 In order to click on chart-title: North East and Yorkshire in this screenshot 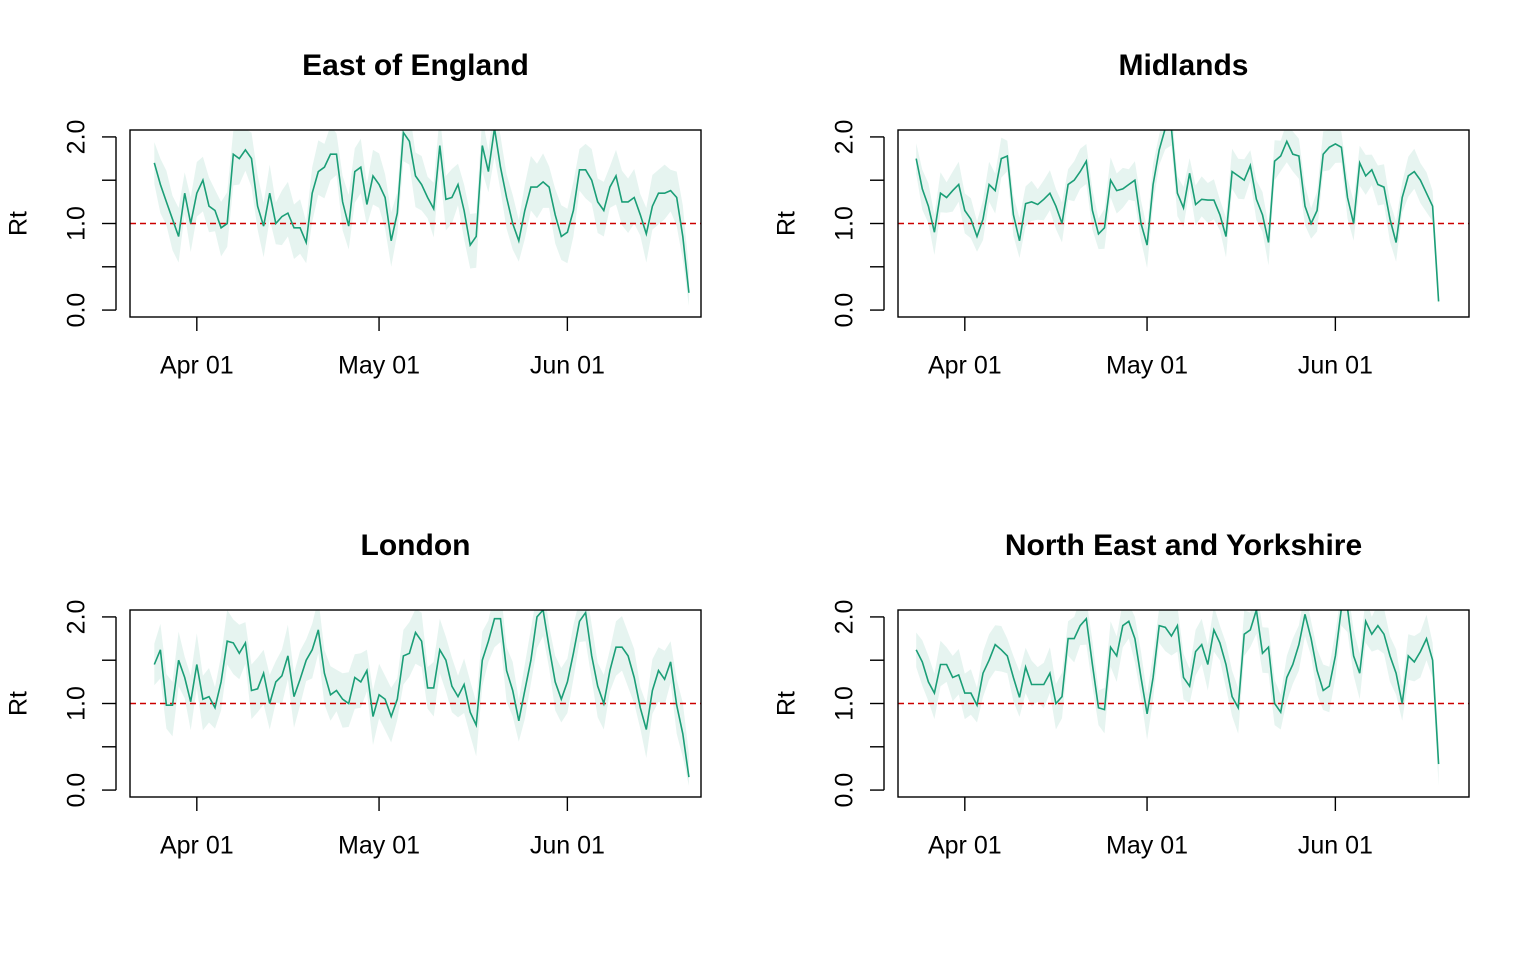, I will do `click(1183, 545)`.